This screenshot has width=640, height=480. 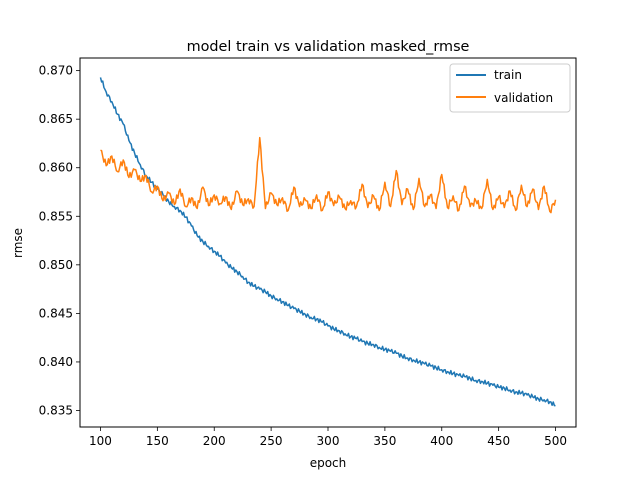 I want to click on y-tick-label: 0.870, so click(x=56, y=71).